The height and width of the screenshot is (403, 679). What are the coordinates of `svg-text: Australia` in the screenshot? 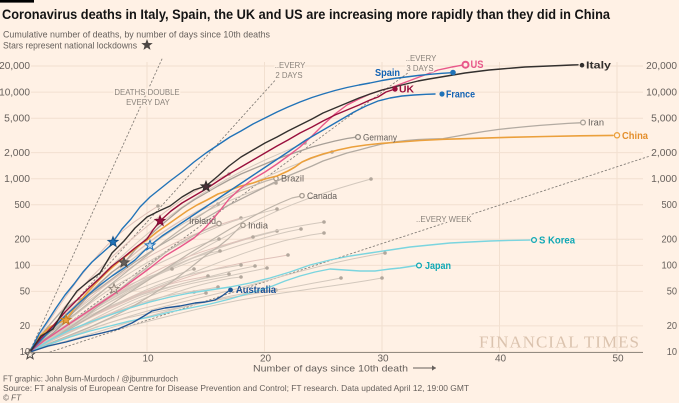 It's located at (256, 290).